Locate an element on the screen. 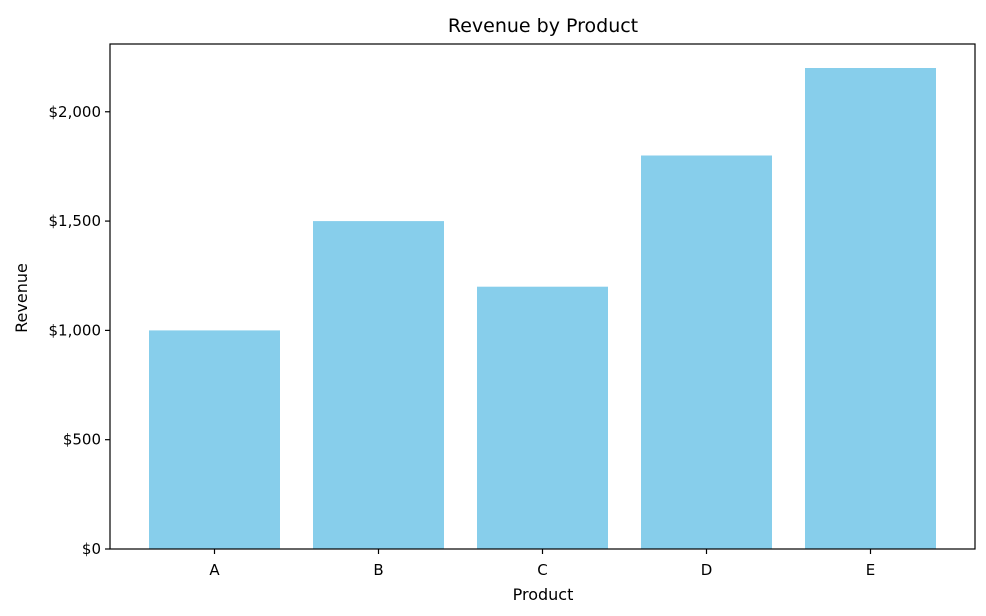 The image size is (986, 616). y-tick-label: $1,000 is located at coordinates (75, 330).